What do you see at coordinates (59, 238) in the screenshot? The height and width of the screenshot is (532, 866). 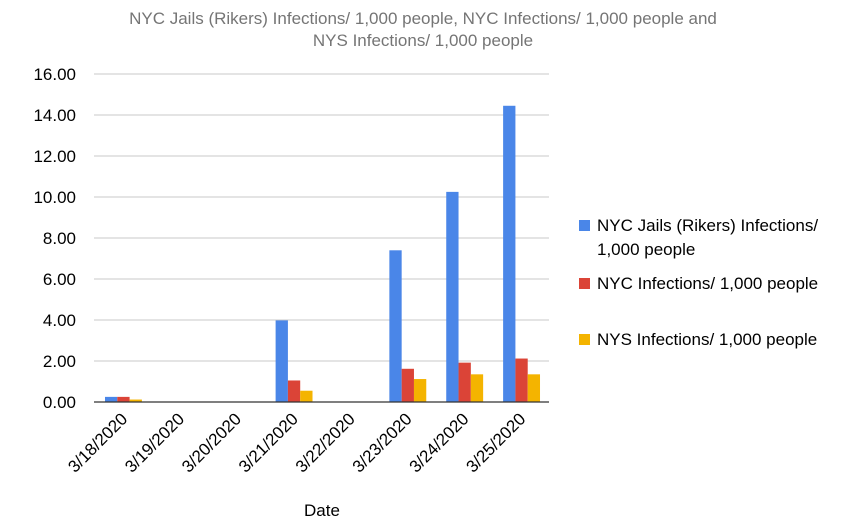 I see `y-tick-label: 8.00` at bounding box center [59, 238].